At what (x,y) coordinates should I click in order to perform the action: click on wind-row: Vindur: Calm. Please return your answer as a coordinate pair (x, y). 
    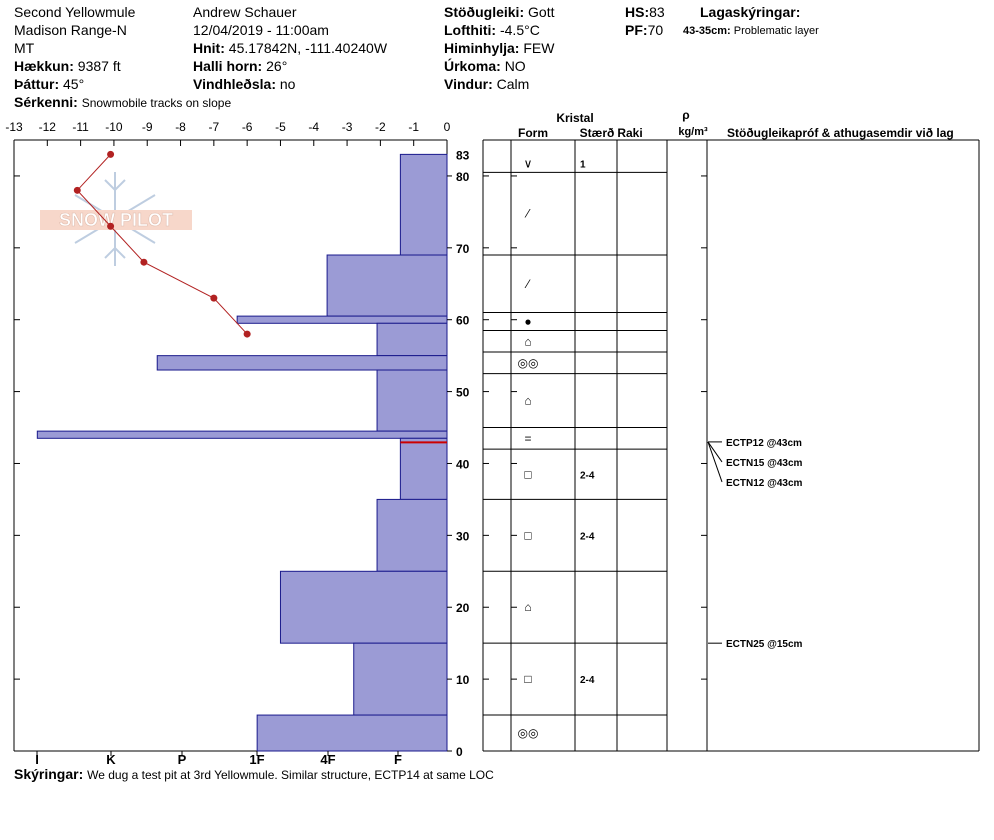
    Looking at the image, I should click on (486, 84).